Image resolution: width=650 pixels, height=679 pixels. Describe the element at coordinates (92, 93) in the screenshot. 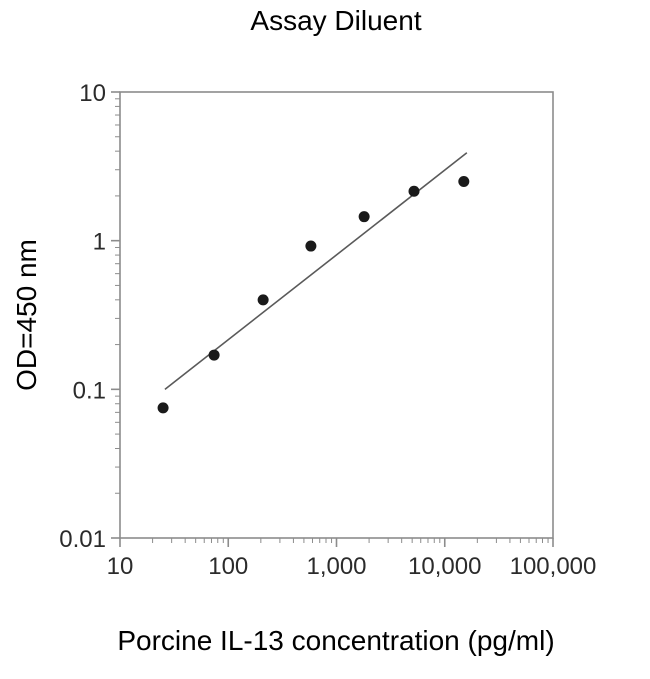

I see `y-tick-label: 10` at that location.